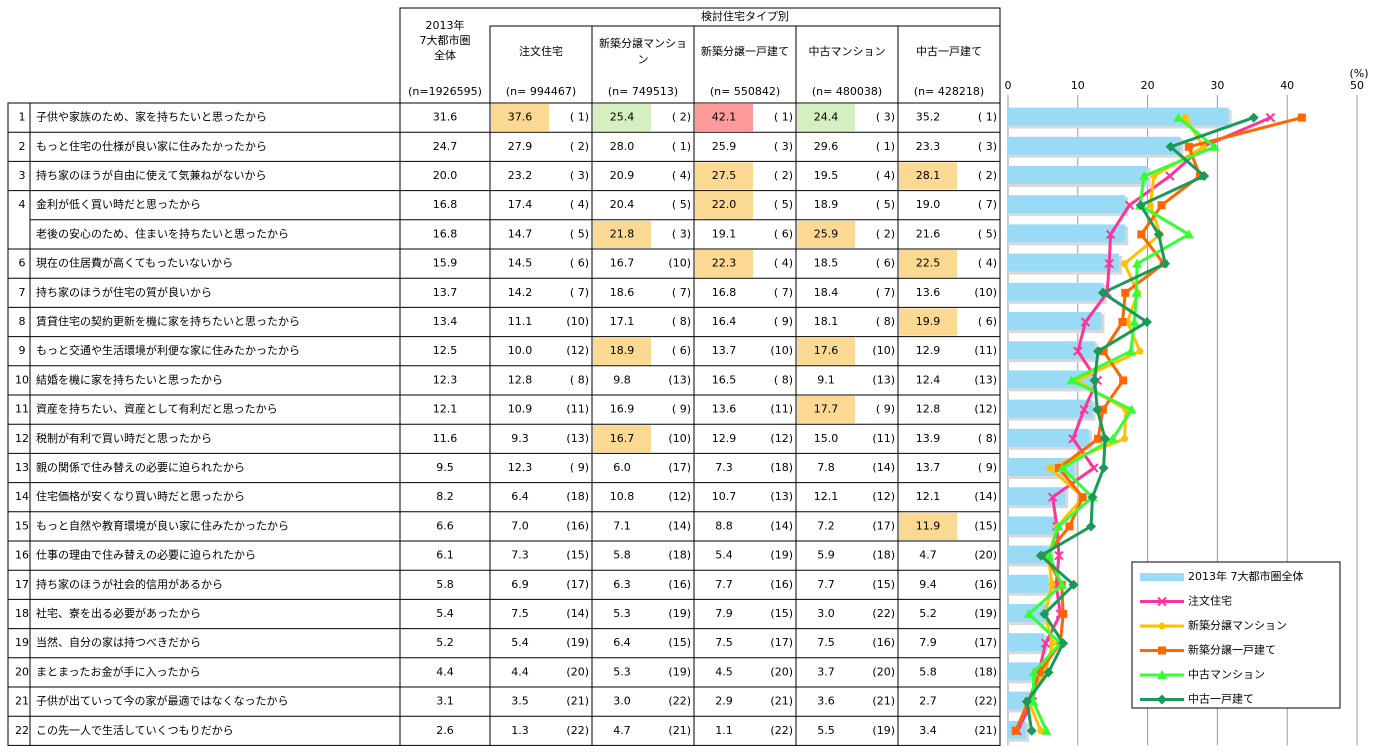 This screenshot has width=1377, height=753. What do you see at coordinates (1221, 699) in the screenshot?
I see `legend-label: 中古一戸建て` at bounding box center [1221, 699].